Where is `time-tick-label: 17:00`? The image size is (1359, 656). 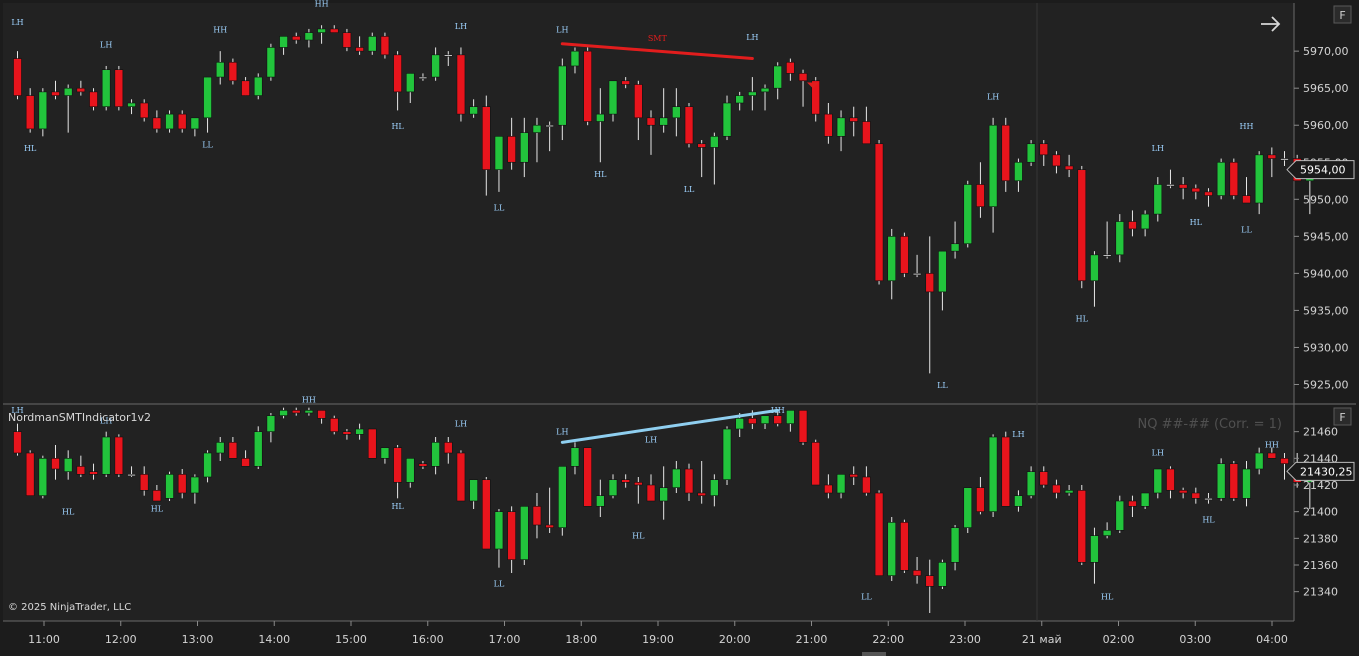
time-tick-label: 17:00 is located at coordinates (505, 639).